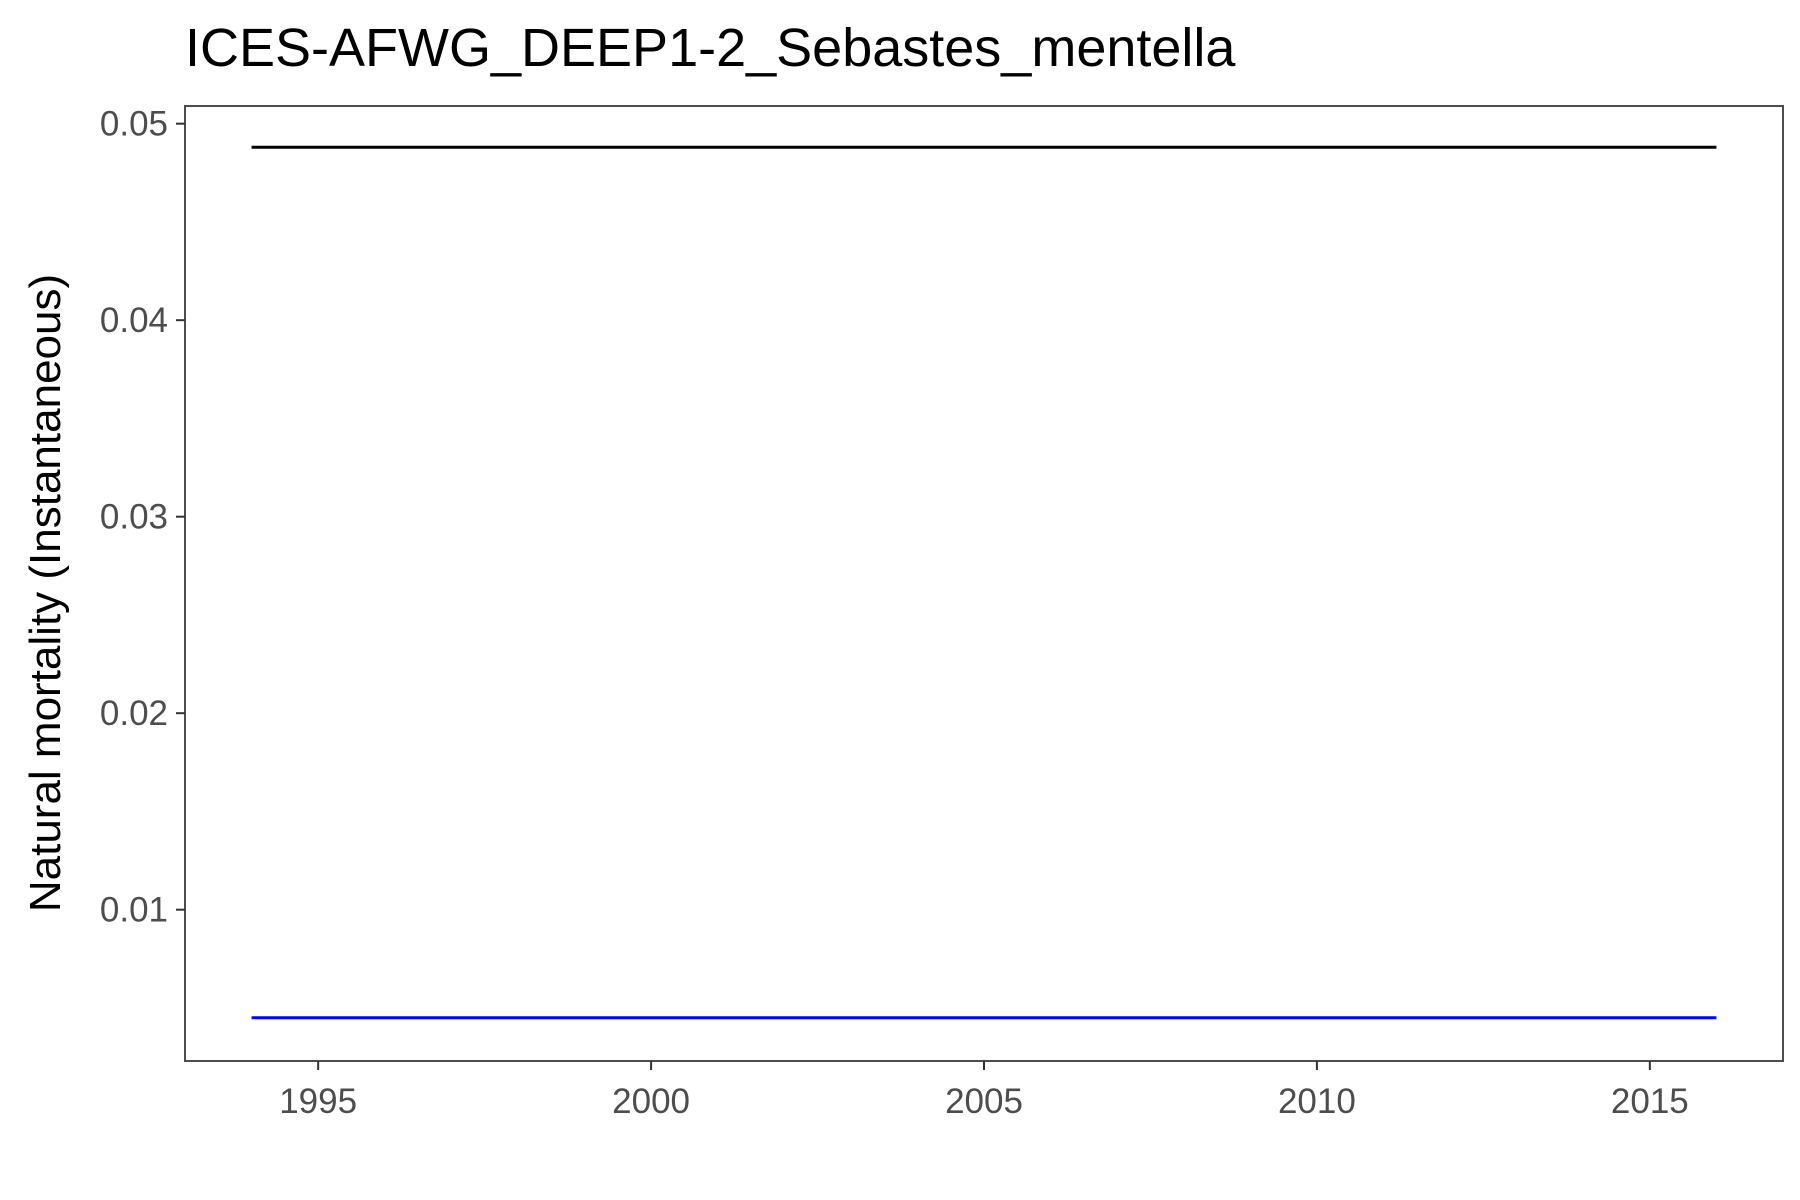 The image size is (1800, 1200). What do you see at coordinates (318, 1101) in the screenshot?
I see `x-tick-label: 1995` at bounding box center [318, 1101].